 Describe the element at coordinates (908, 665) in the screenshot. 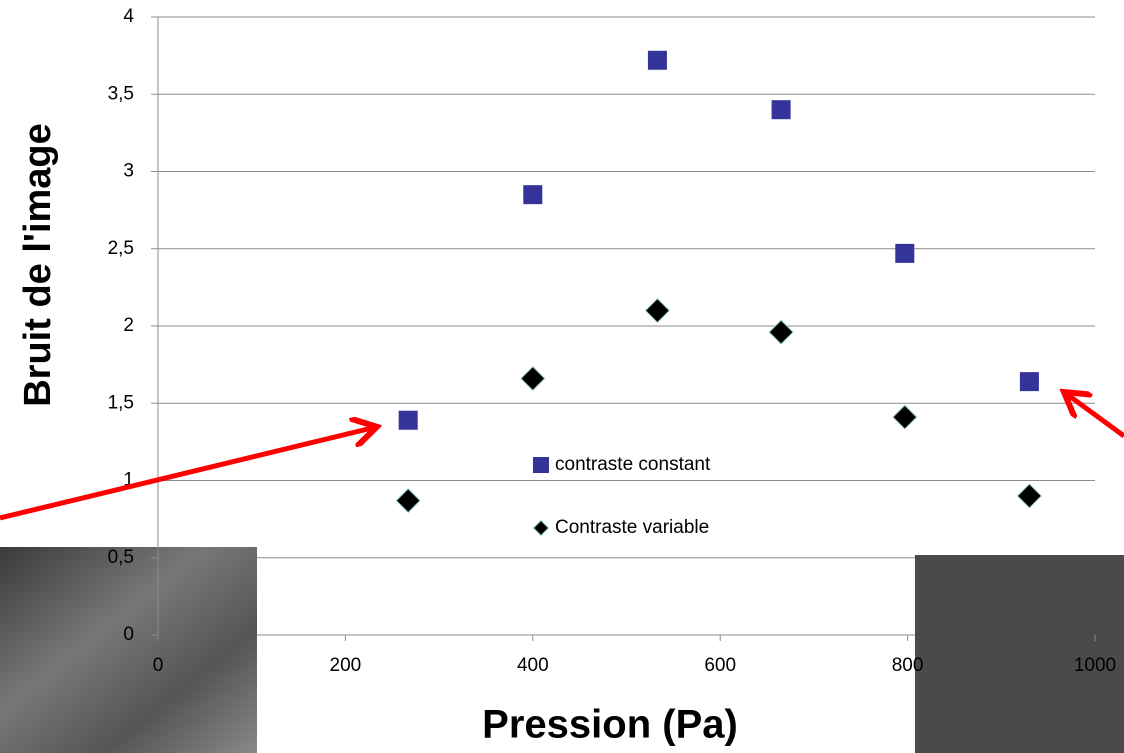

I see `x-tick-label: 800` at that location.